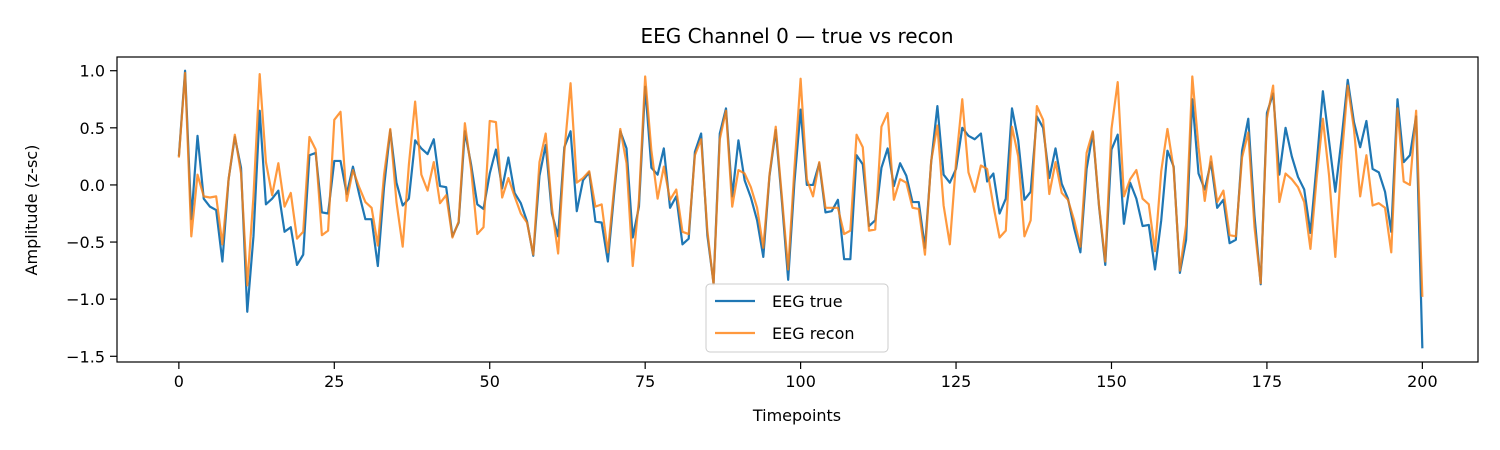  I want to click on y-axis-ticks: −1.5 −1.0 −0.5 0.0 0.5 1.0, so click(91, 214).